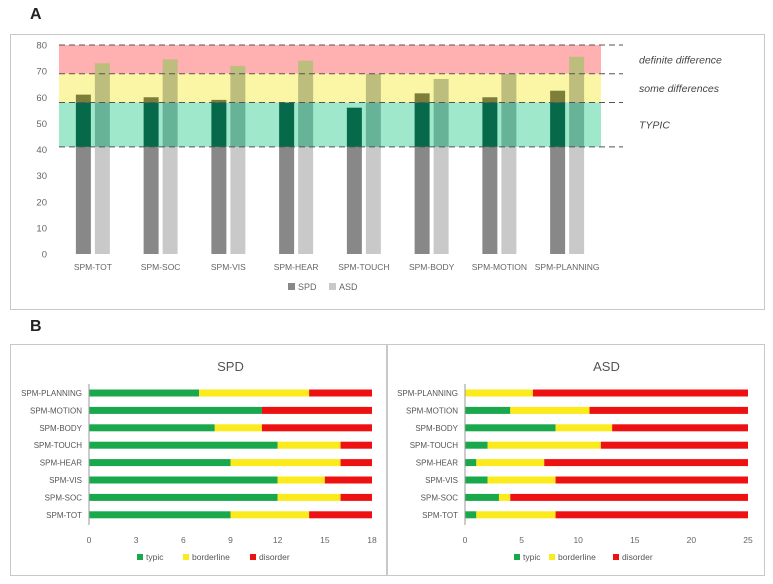 Image resolution: width=773 pixels, height=584 pixels. Describe the element at coordinates (422, 98) in the screenshot. I see `bar-spd-spm-body-upper-part` at that location.